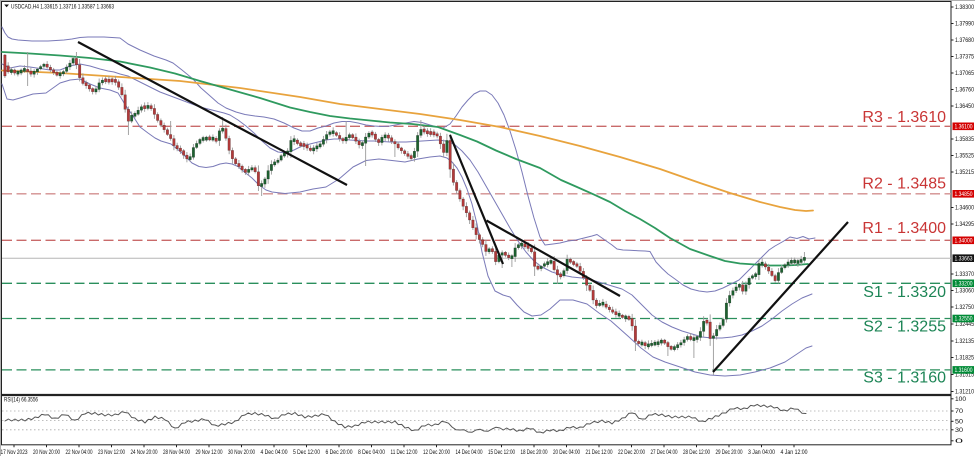  Describe the element at coordinates (964, 392) in the screenshot. I see `svg-text: 1.31210` at that location.